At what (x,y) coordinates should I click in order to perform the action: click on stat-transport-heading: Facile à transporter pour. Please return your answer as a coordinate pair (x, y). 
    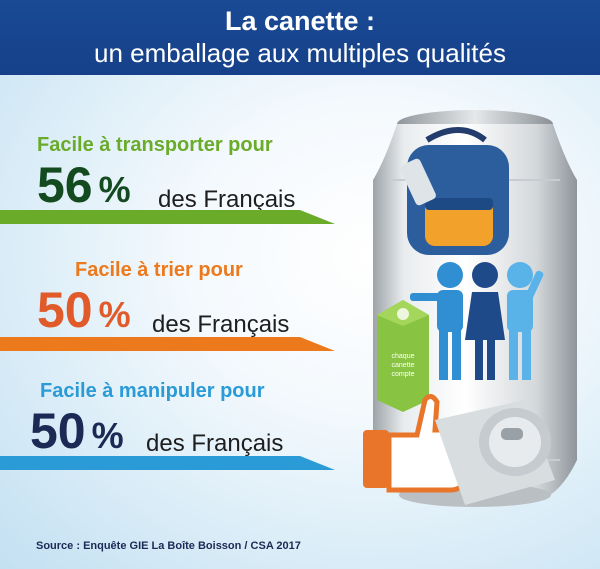
    Looking at the image, I should click on (155, 145).